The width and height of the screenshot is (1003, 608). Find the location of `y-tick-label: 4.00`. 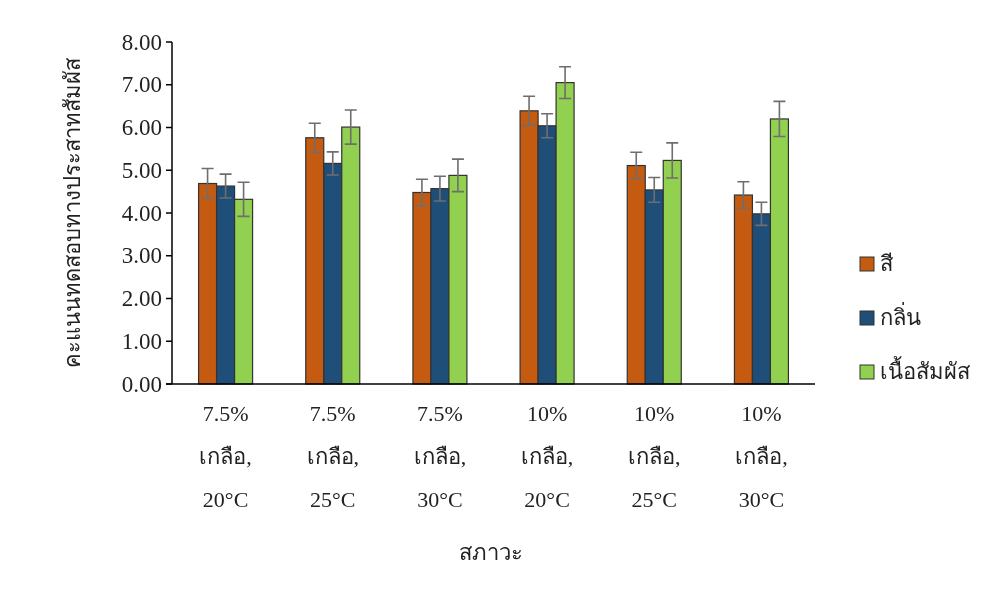

y-tick-label: 4.00 is located at coordinates (141, 213).